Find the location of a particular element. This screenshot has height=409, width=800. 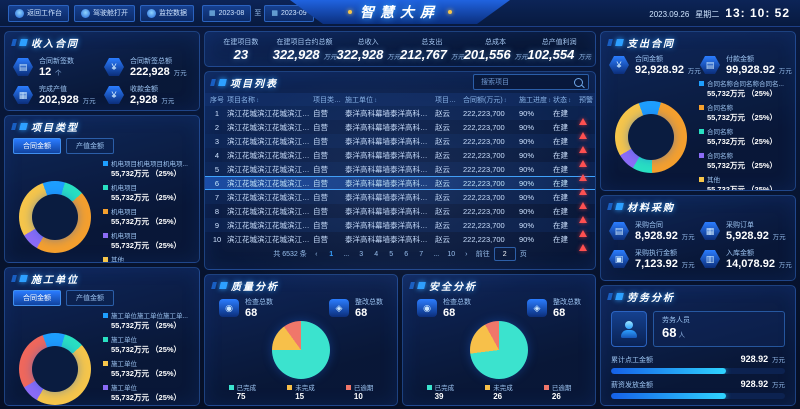

page-button-7: 7 is located at coordinates (421, 254).